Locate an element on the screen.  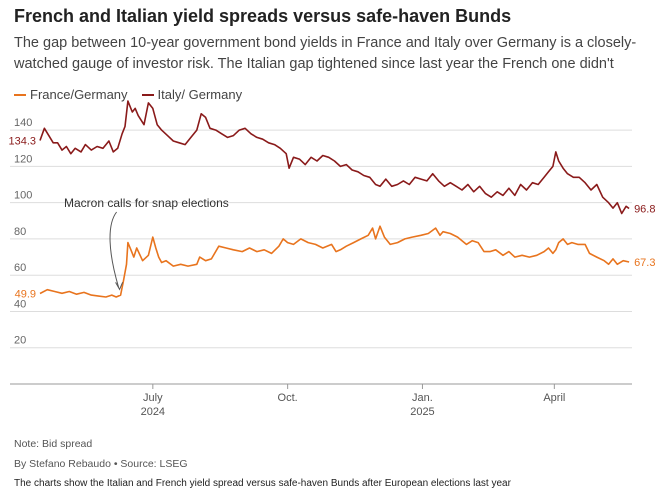
legend: France/Germany Italy/ Germany is located at coordinates (128, 94).